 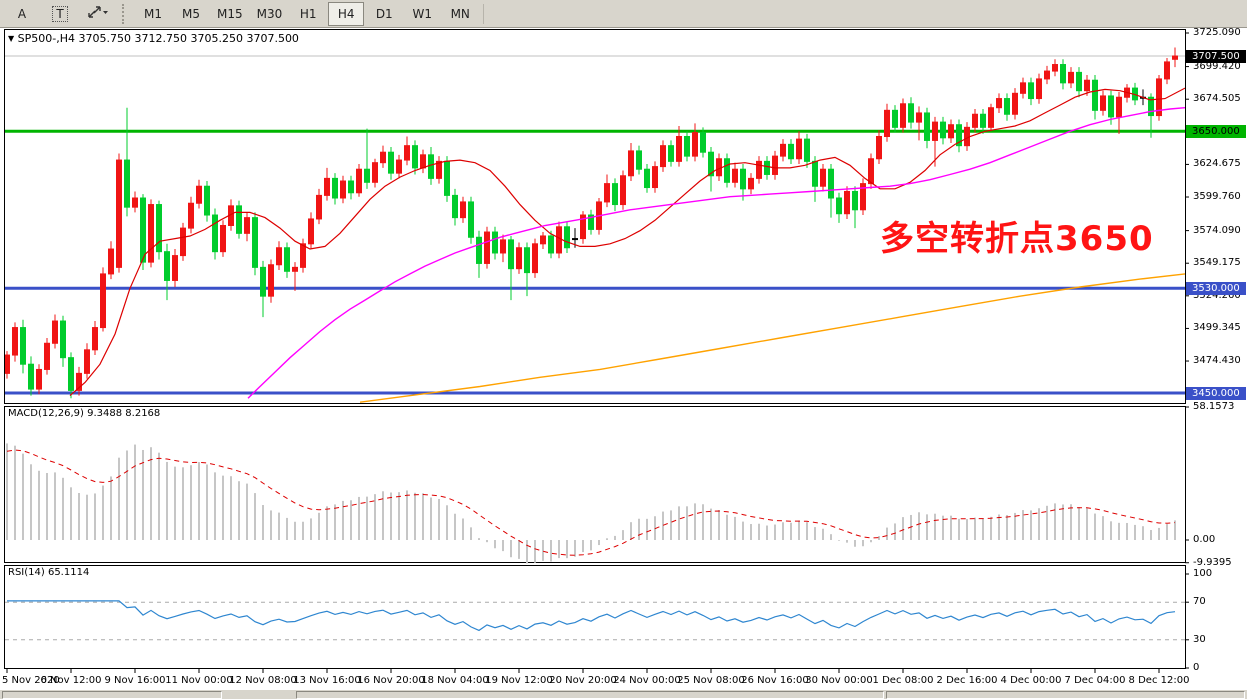 What do you see at coordinates (308, 13) in the screenshot?
I see `timeframe-button-H1: H1` at bounding box center [308, 13].